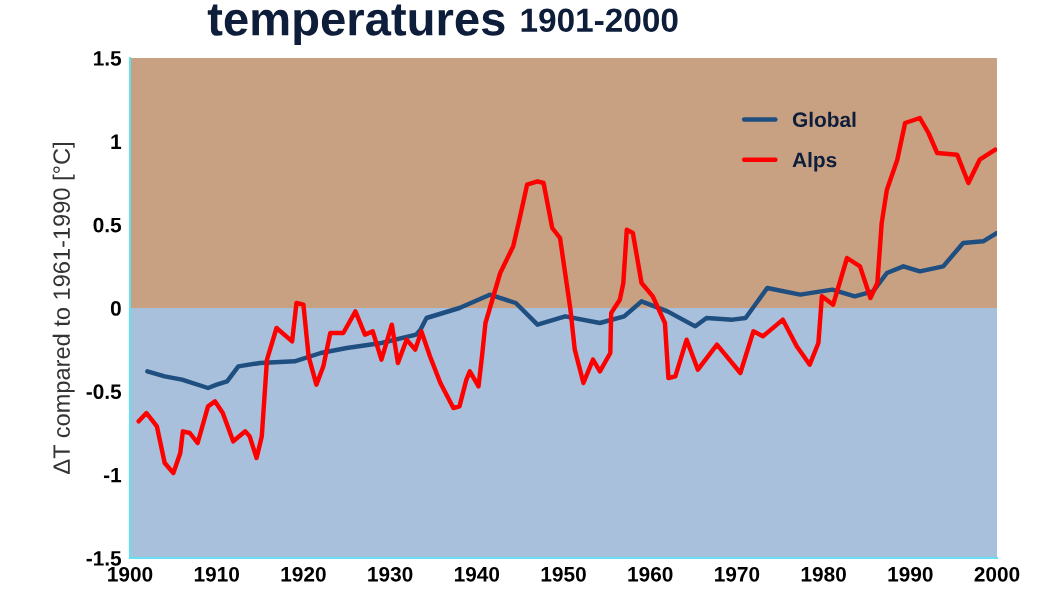 This screenshot has height=607, width=1039. Describe the element at coordinates (63, 308) in the screenshot. I see `y-axis-title: ΔT compared to 1961-1990 [°C]` at that location.